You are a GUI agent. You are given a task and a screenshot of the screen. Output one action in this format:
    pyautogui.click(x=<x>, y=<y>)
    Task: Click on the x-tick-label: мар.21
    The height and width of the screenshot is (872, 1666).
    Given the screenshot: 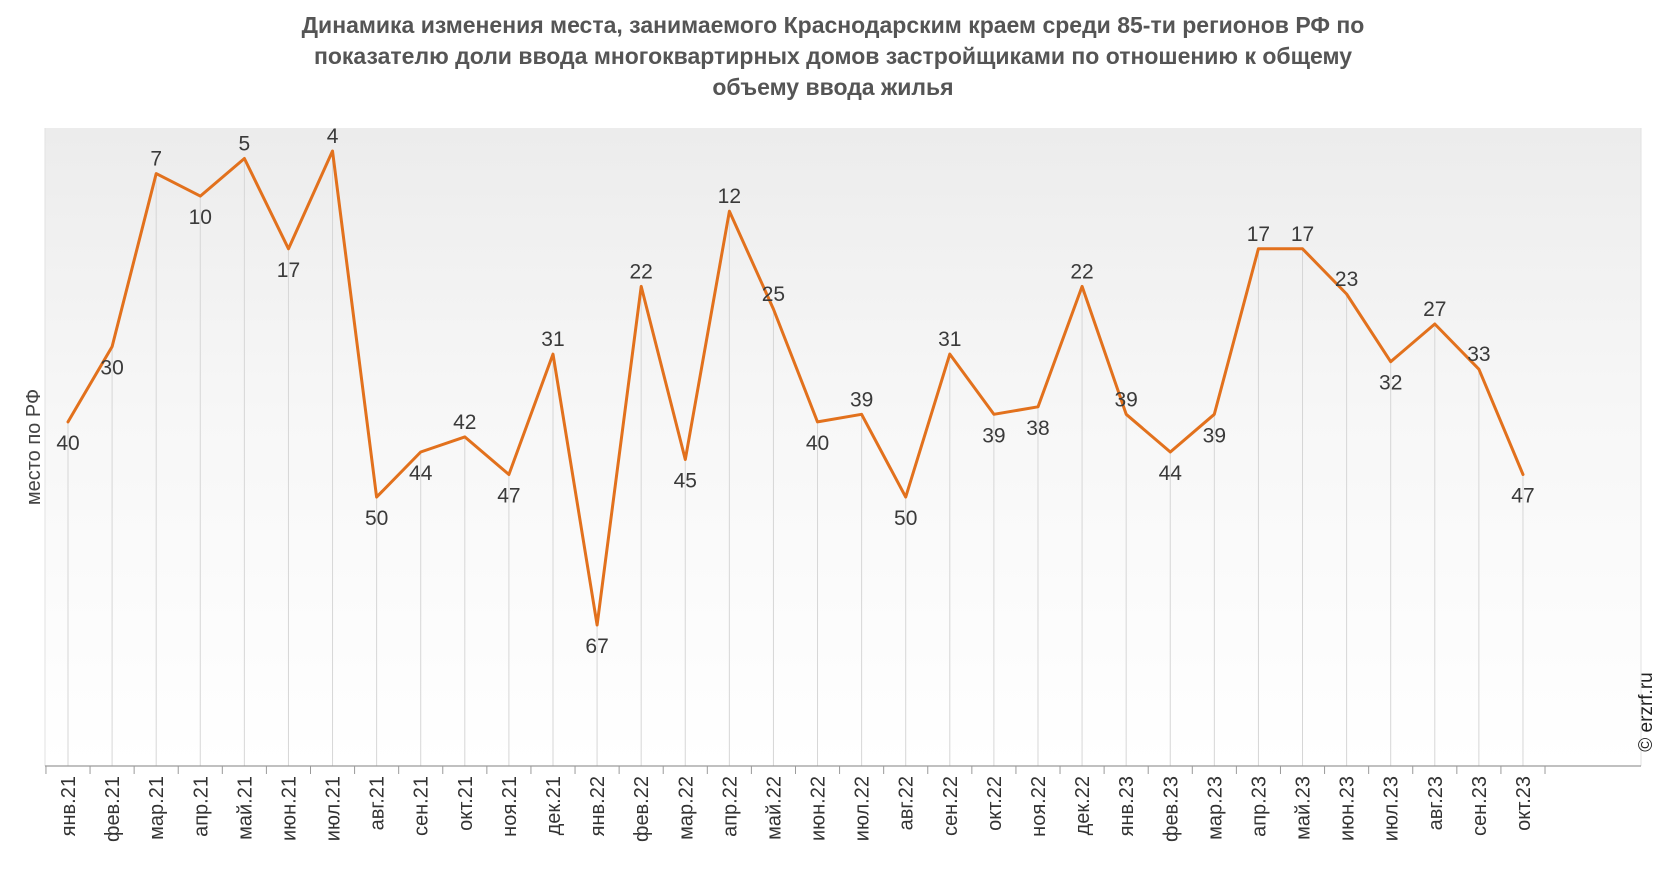 What is the action you would take?
    pyautogui.click(x=157, y=808)
    